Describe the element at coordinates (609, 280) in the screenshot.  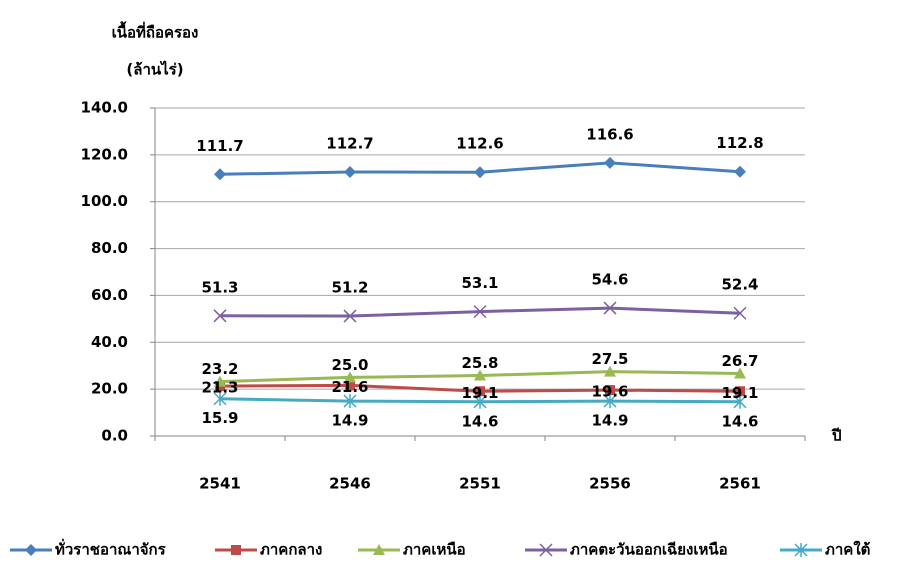
I see `data-label: 54.6` at that location.